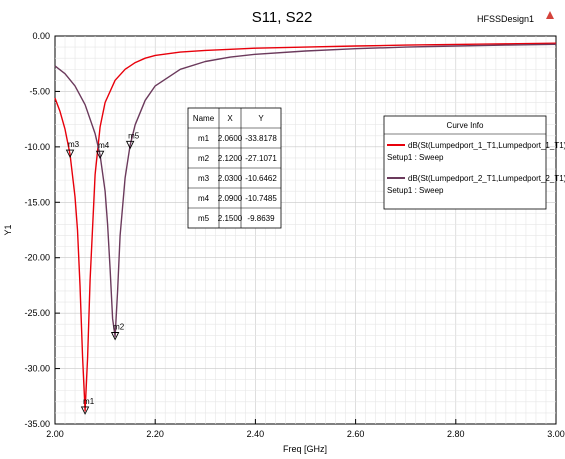  I want to click on table-cell: m3, so click(204, 178).